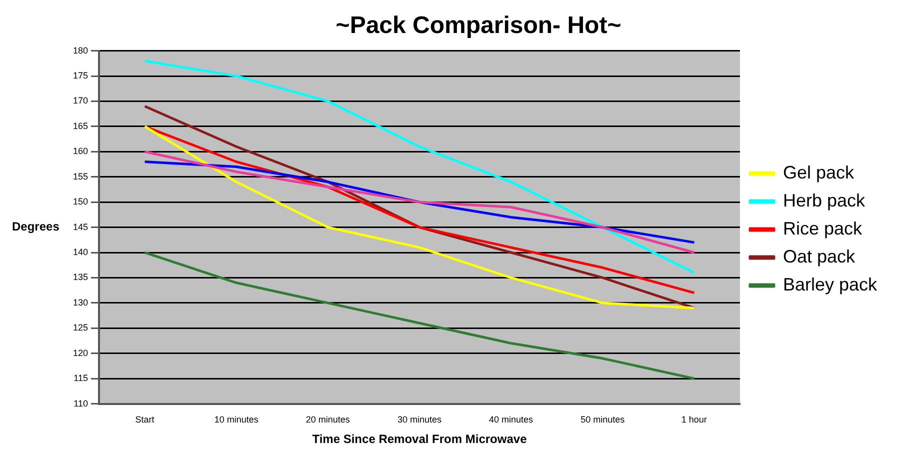 The width and height of the screenshot is (899, 459). I want to click on x-tick-label: 10 minutes, so click(236, 419).